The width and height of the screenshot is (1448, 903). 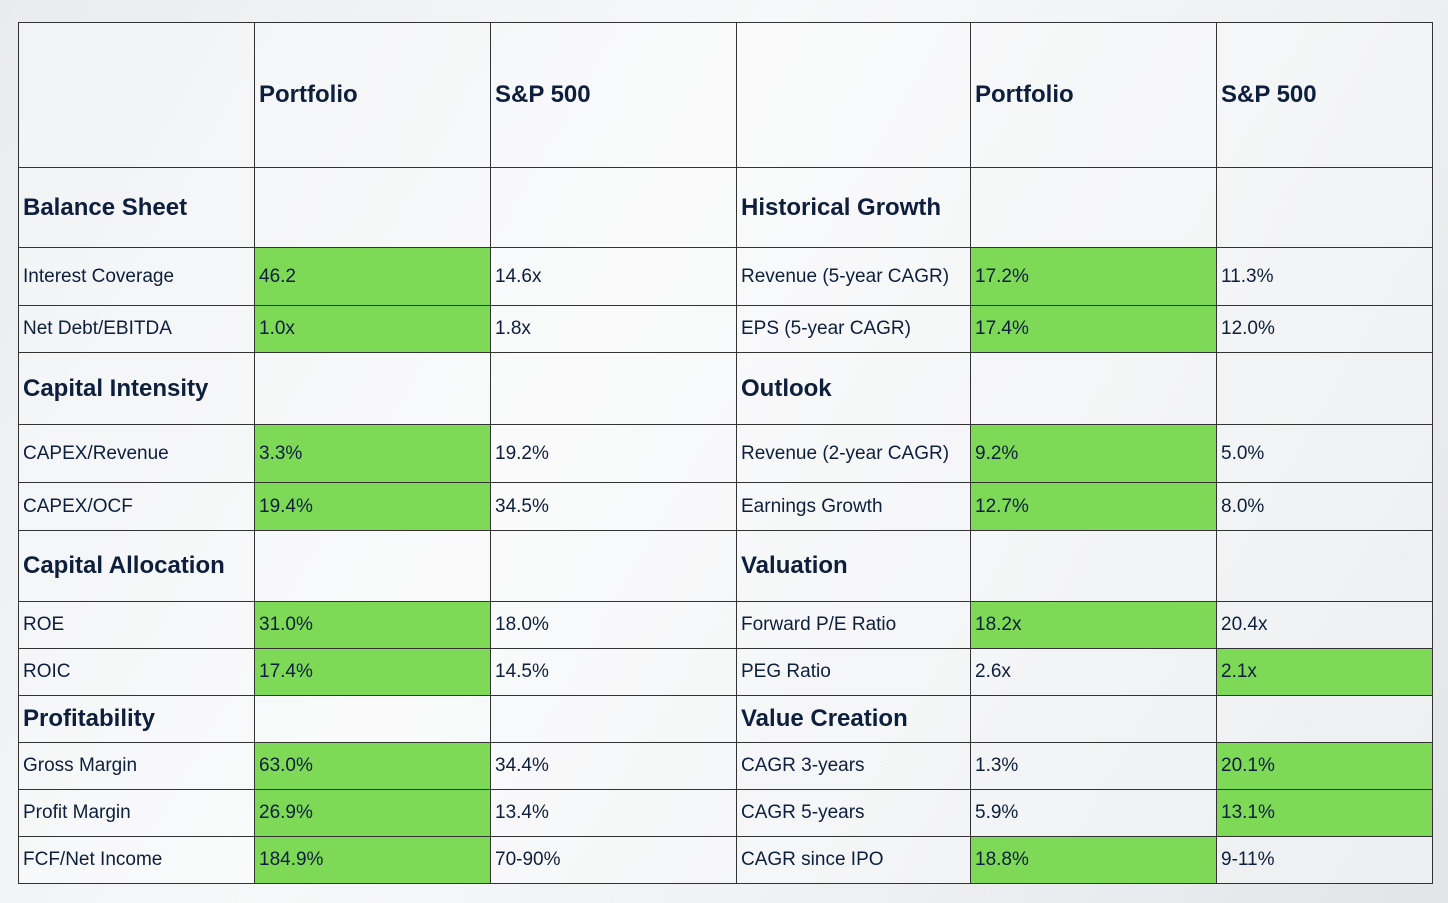 I want to click on table-row: ROIC 17.4% 14.5% PEG Ratio 2.6x 2.1x, so click(x=725, y=672).